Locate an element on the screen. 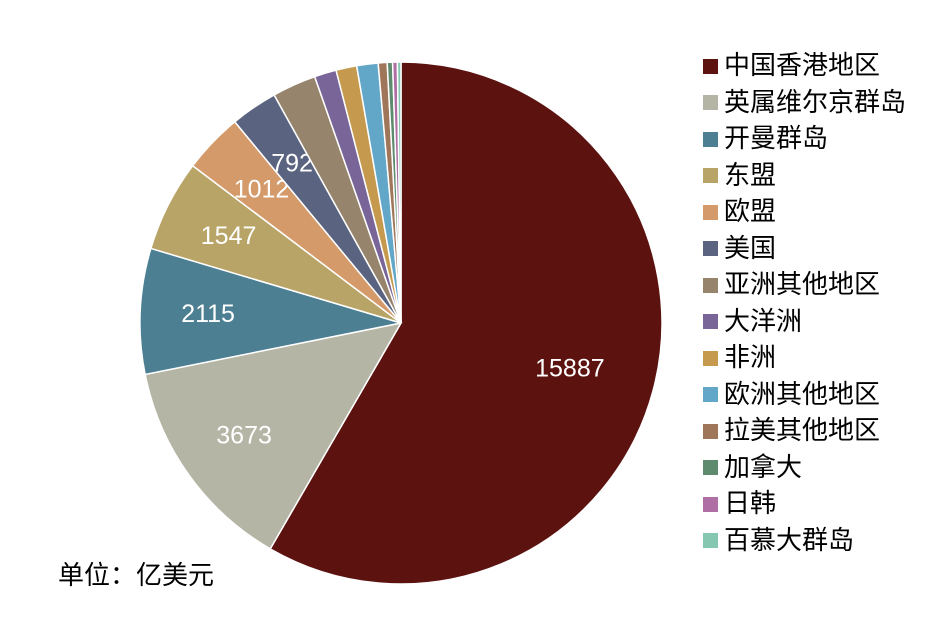 The image size is (948, 622). legend-item: 非洲 is located at coordinates (804, 358).